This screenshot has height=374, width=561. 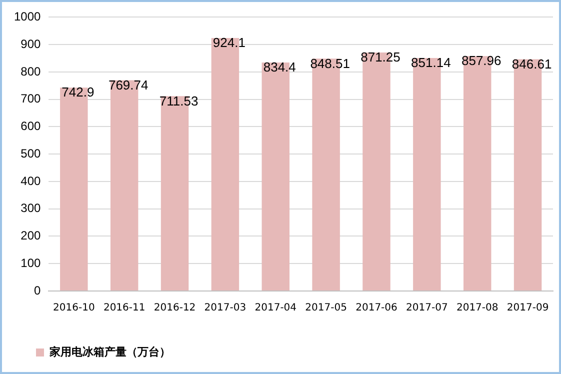 I want to click on y-tick-label: 600, so click(x=31, y=126).